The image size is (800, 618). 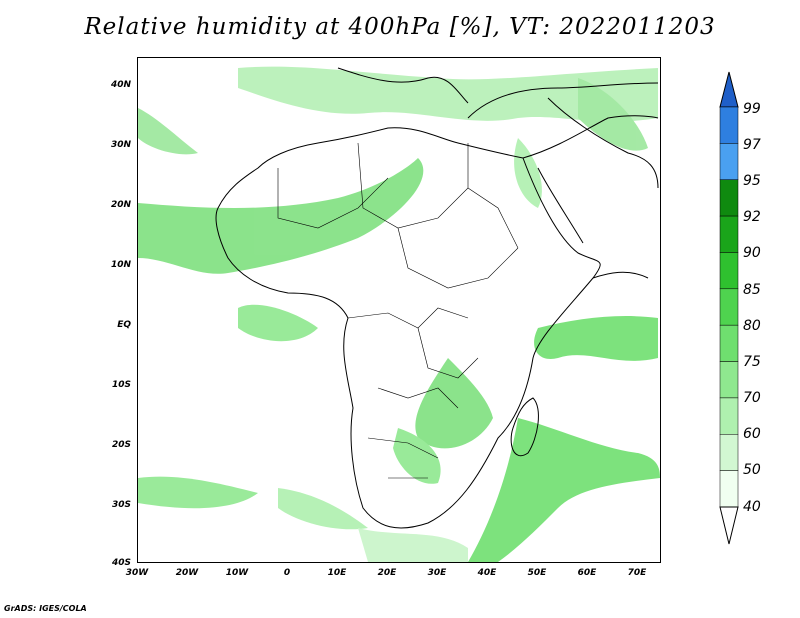 What do you see at coordinates (121, 385) in the screenshot?
I see `lat-label-10s: 10S` at bounding box center [121, 385].